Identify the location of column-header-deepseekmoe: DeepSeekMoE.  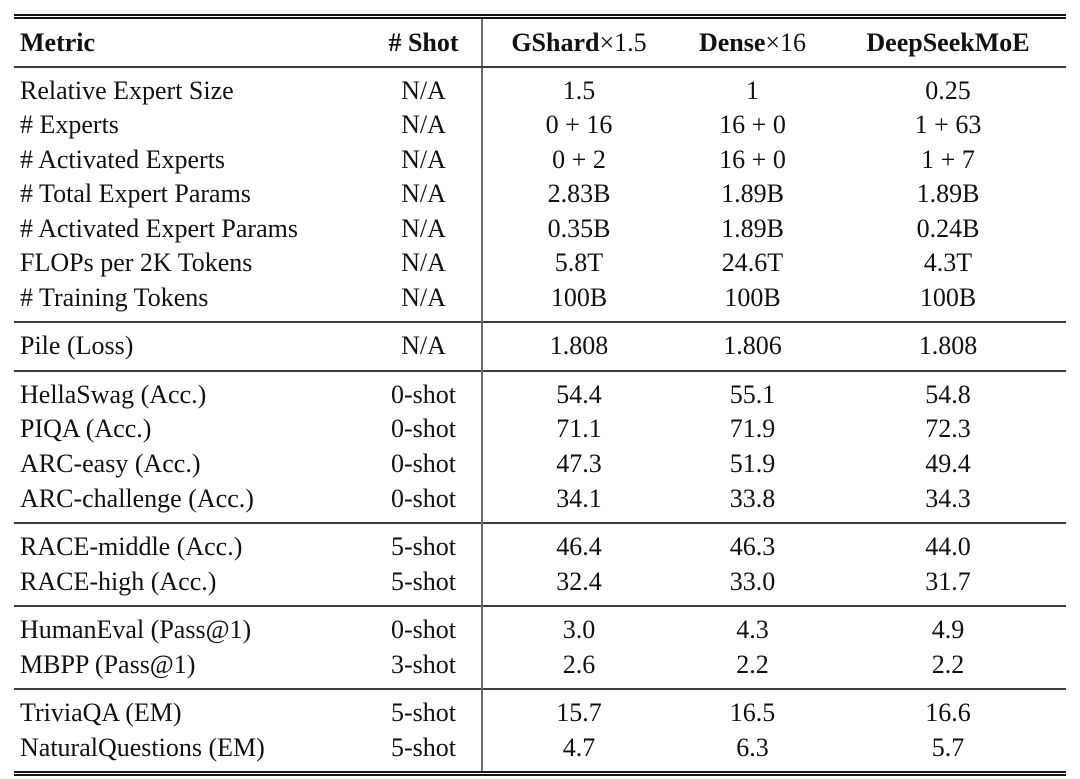
(948, 42).